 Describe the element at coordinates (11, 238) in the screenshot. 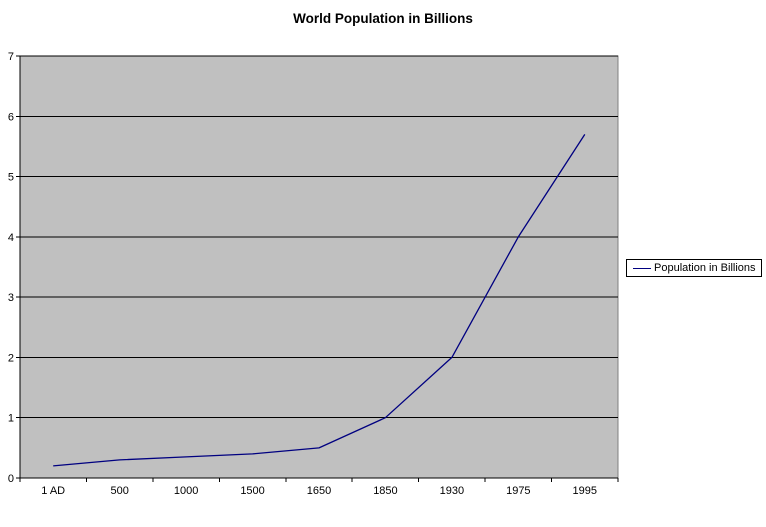

I see `y-axis-tick-label: 4` at that location.